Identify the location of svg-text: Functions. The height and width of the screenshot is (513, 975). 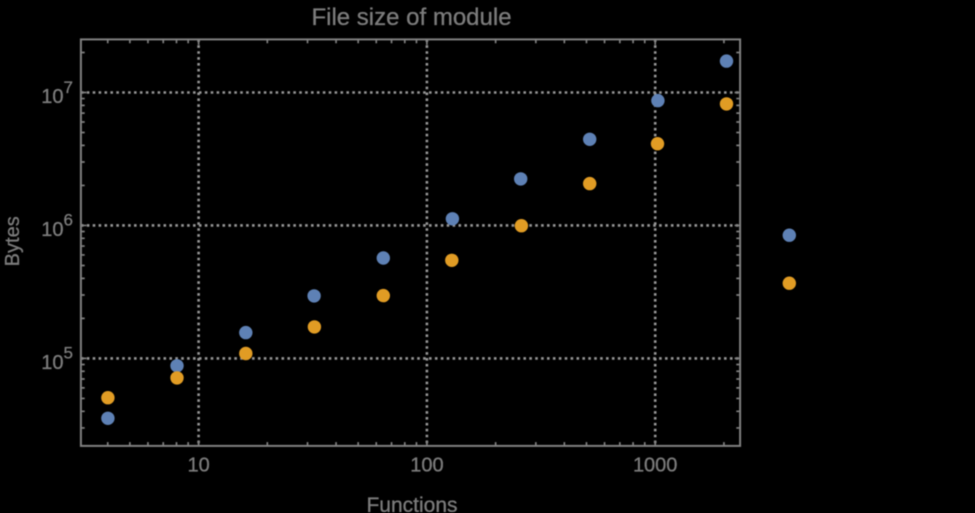
(411, 503).